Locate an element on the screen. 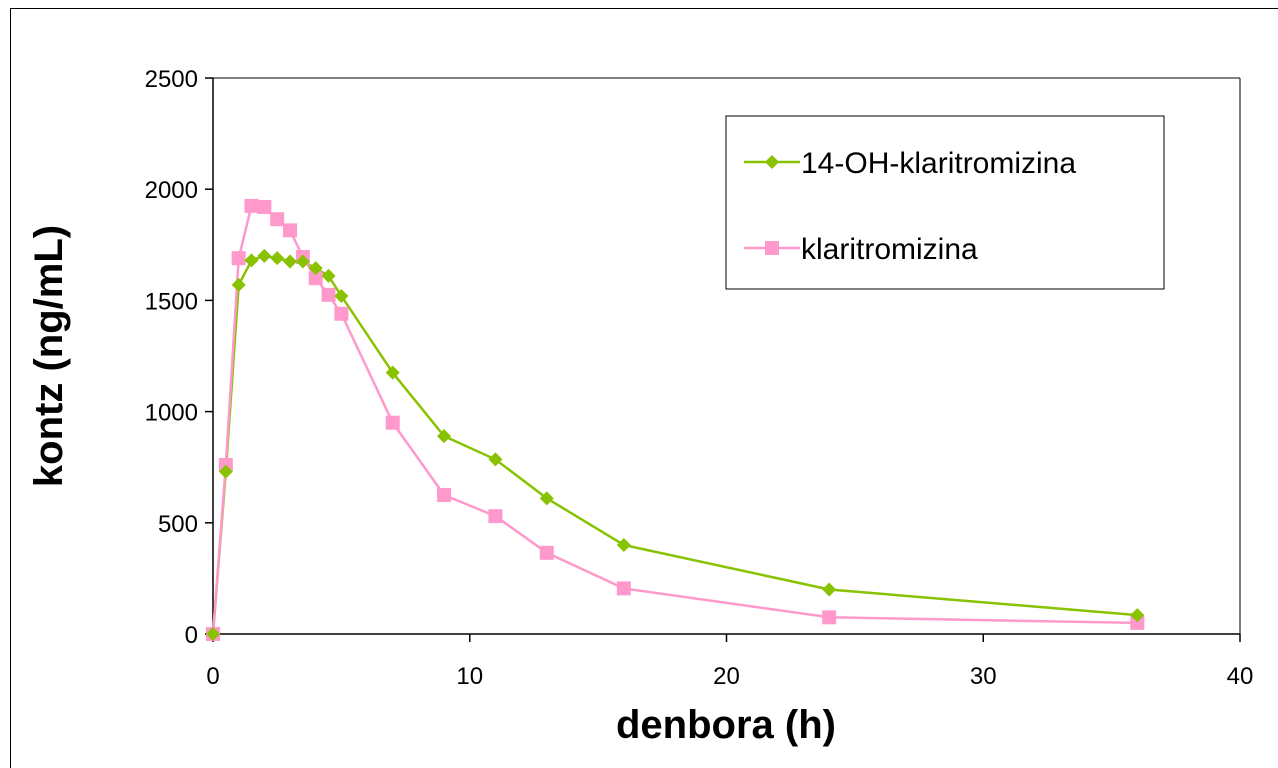 This screenshot has height=768, width=1278. x-tick-label: 0 is located at coordinates (212, 676).